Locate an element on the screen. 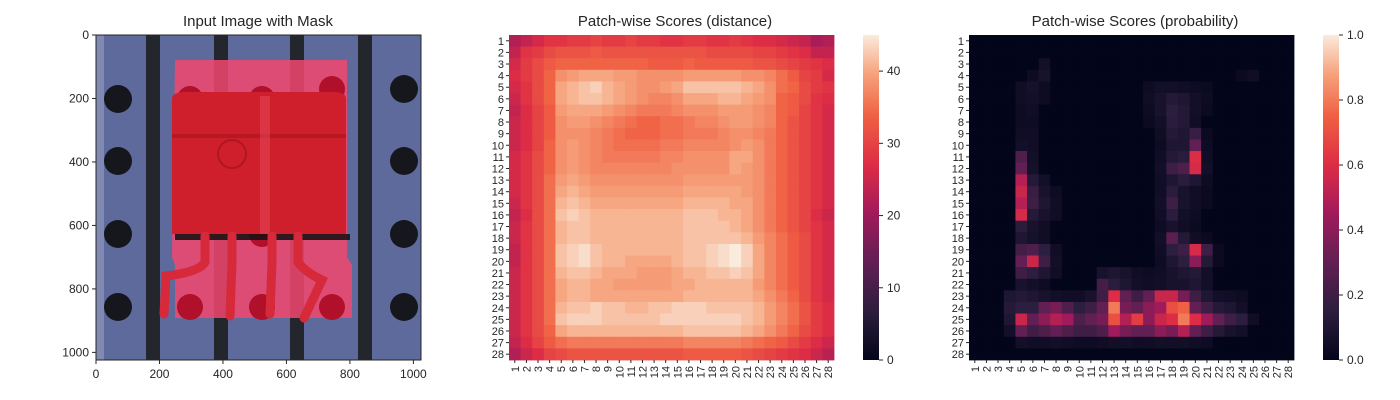  x-tick-label: 28 is located at coordinates (829, 372).